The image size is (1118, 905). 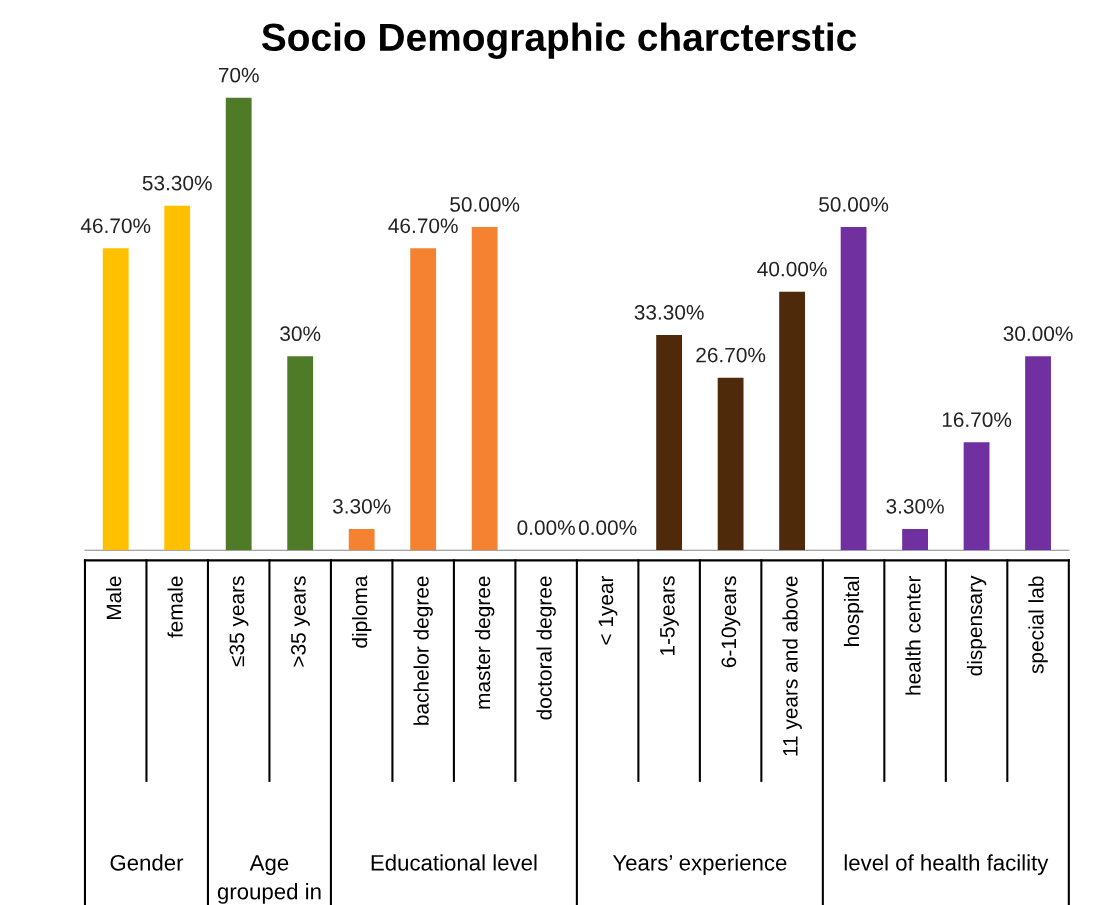 I want to click on x-tick-label: hospital, so click(x=853, y=611).